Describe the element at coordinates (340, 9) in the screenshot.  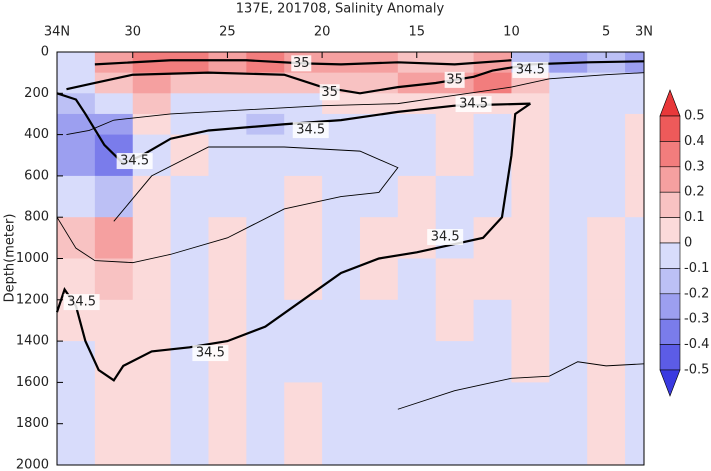
I see `chart-title: 137E, 201708, Salinity Anomaly` at that location.